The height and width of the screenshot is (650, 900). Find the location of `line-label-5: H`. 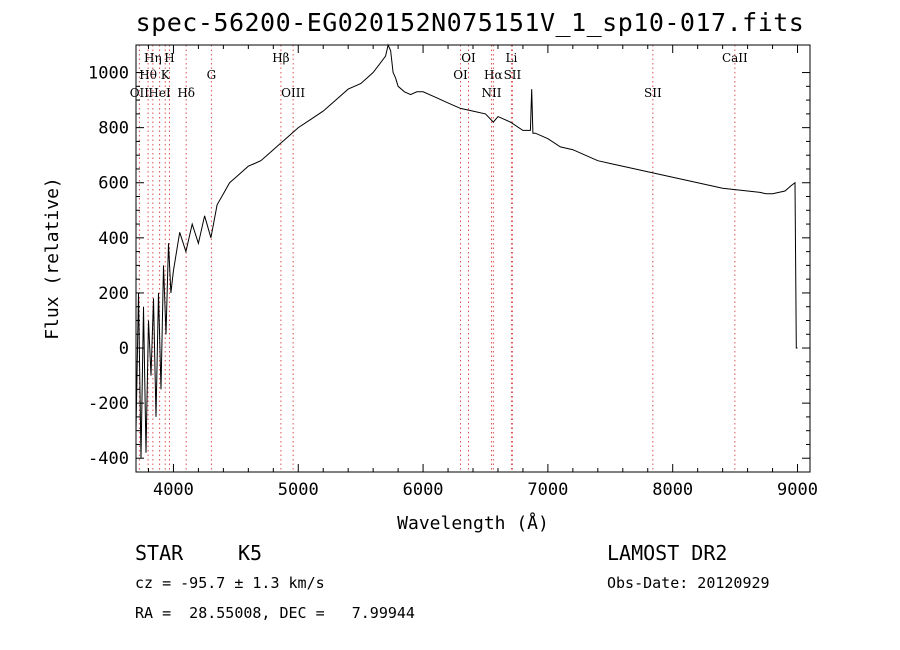

line-label-5: H is located at coordinates (169, 58).